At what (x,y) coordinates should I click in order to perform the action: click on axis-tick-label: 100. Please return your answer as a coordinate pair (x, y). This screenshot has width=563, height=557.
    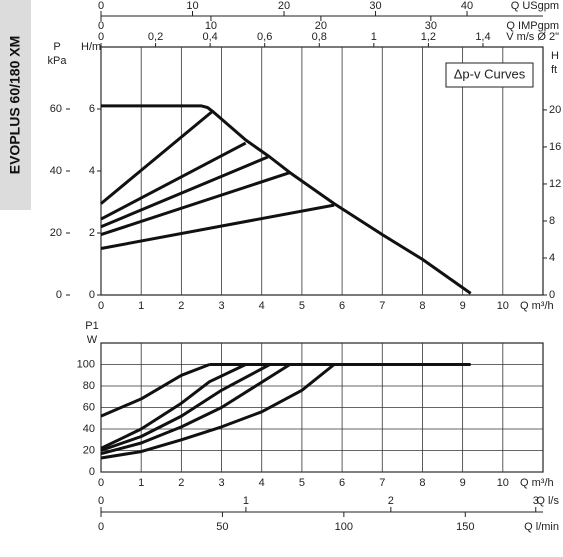
    Looking at the image, I should click on (344, 527).